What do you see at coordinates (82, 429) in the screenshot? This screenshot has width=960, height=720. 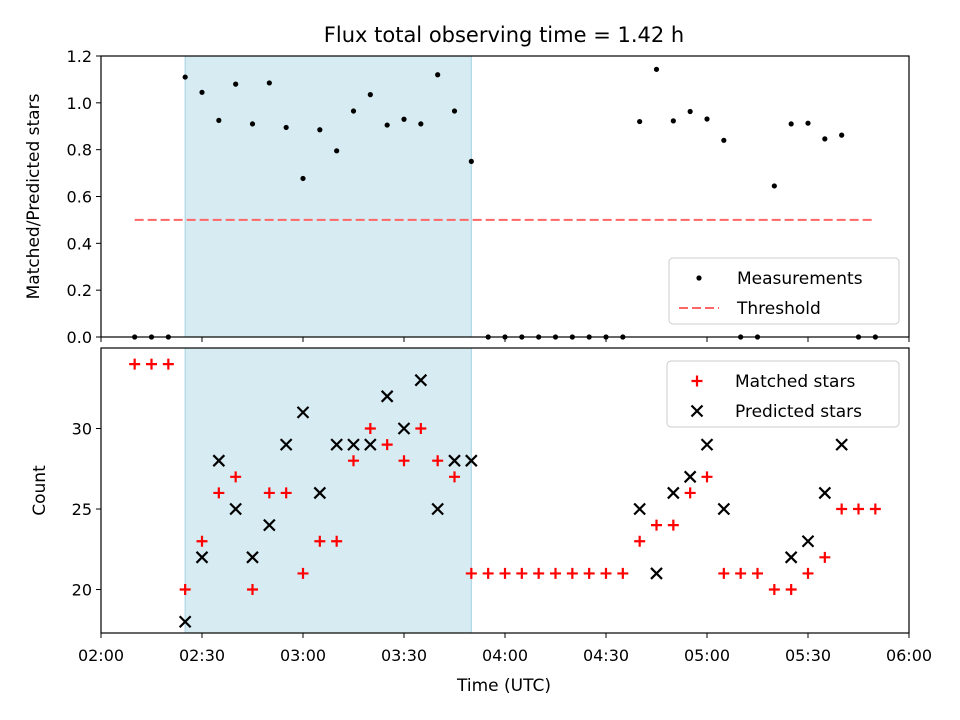 I see `y-tick-label: 30` at bounding box center [82, 429].